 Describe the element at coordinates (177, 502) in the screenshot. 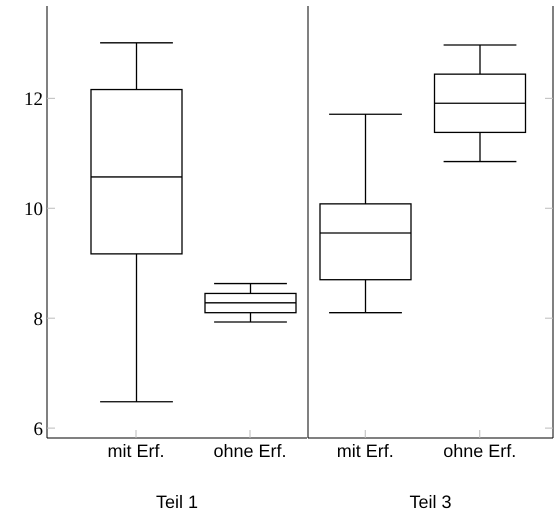

I see `x-axis-title: Teil 1` at that location.